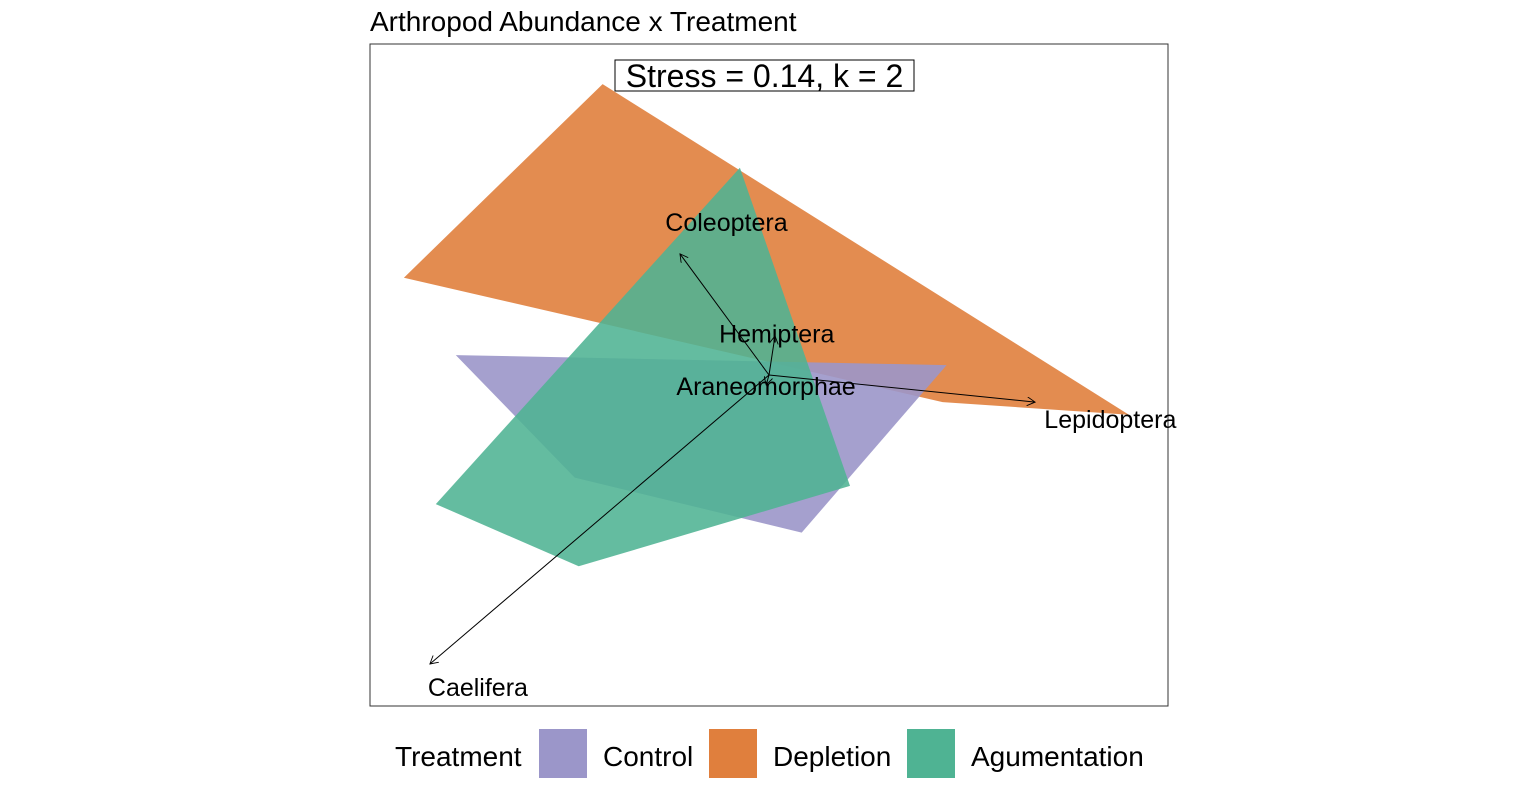 This screenshot has height=793, width=1536. What do you see at coordinates (776, 335) in the screenshot?
I see `vector-label-hemiptera: Hemiptera` at bounding box center [776, 335].